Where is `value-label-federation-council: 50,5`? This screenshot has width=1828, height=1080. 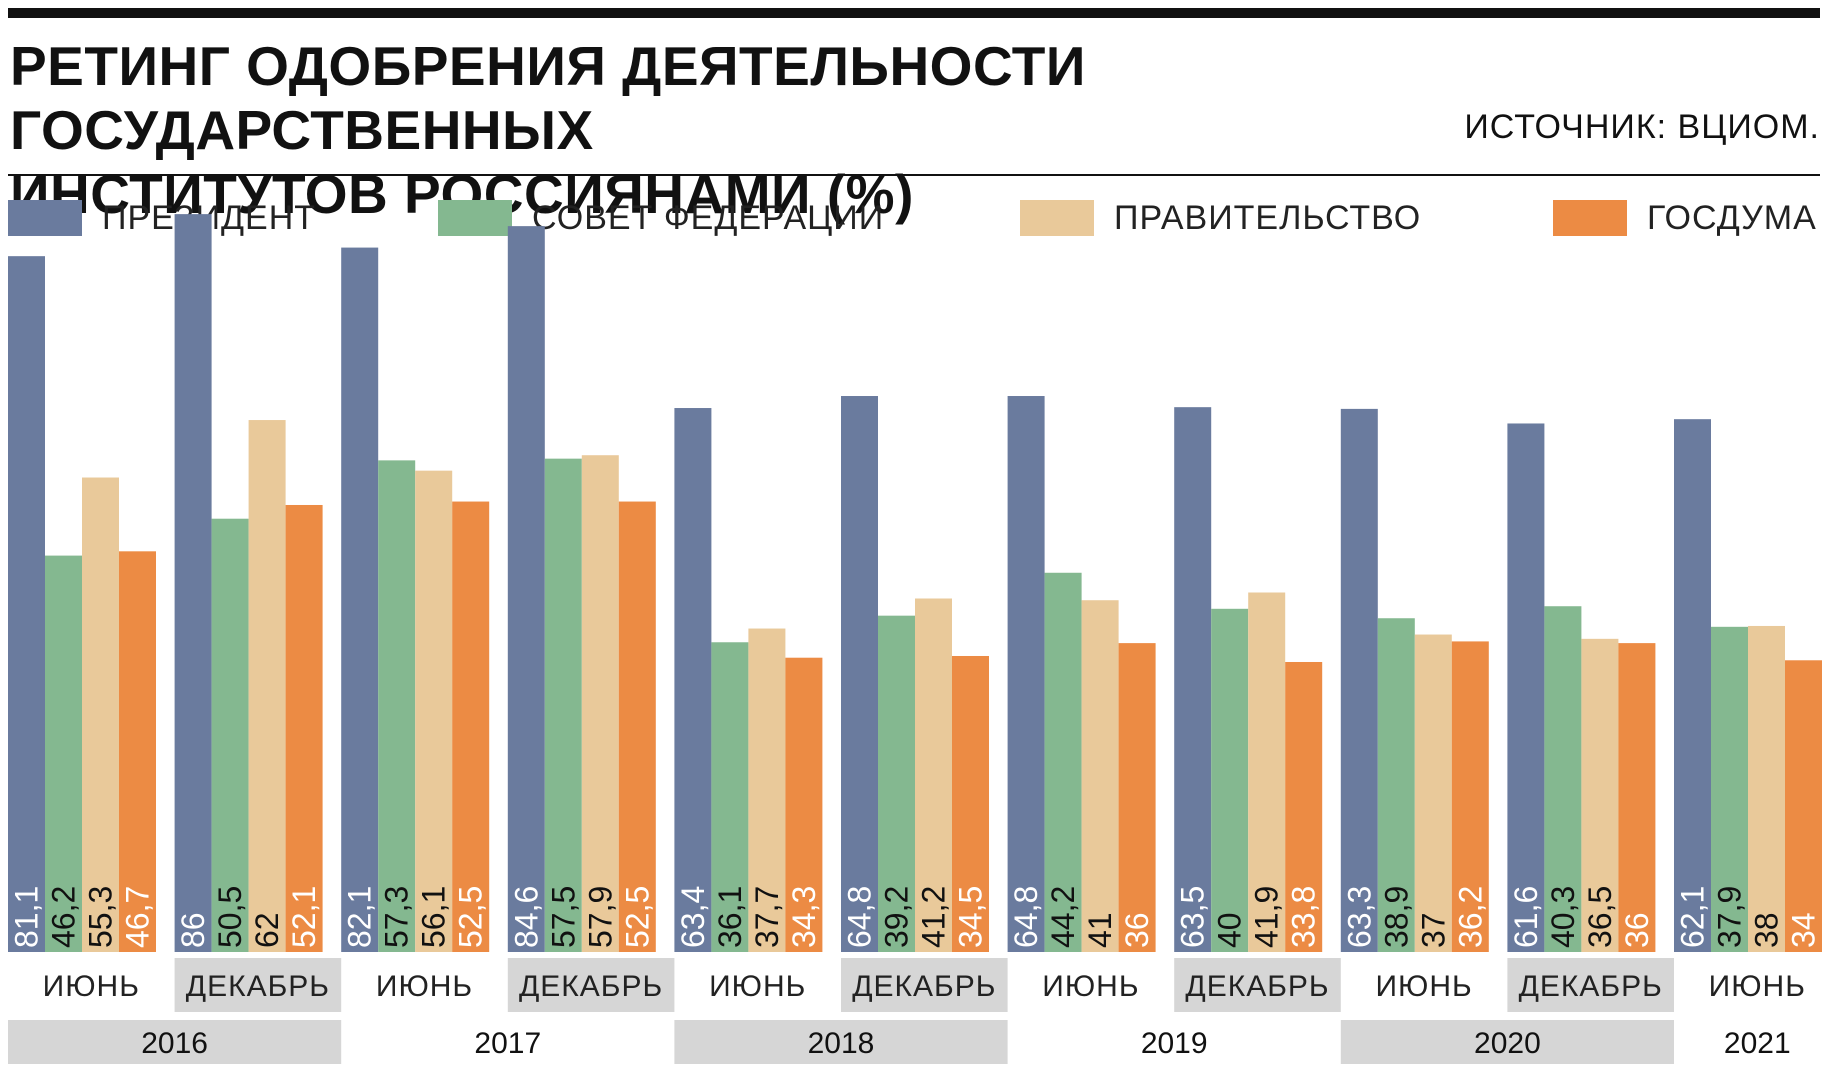 value-label-federation-council: 50,5 is located at coordinates (230, 917).